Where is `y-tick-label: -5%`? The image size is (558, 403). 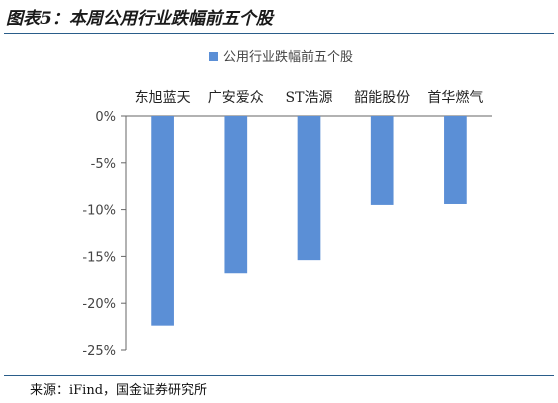 y-tick-label: -5% is located at coordinates (103, 164).